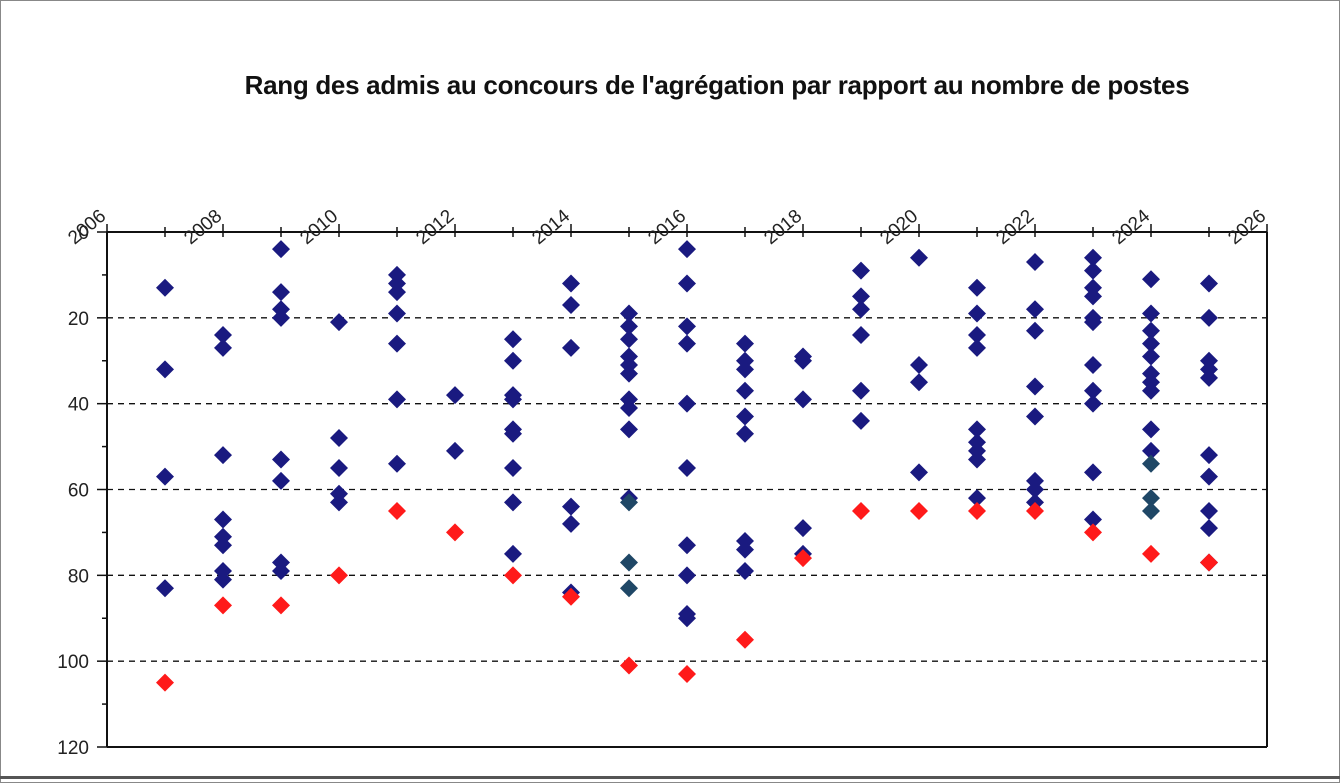 This screenshot has height=783, width=1340. I want to click on x-tick-label: 2016, so click(667, 227).